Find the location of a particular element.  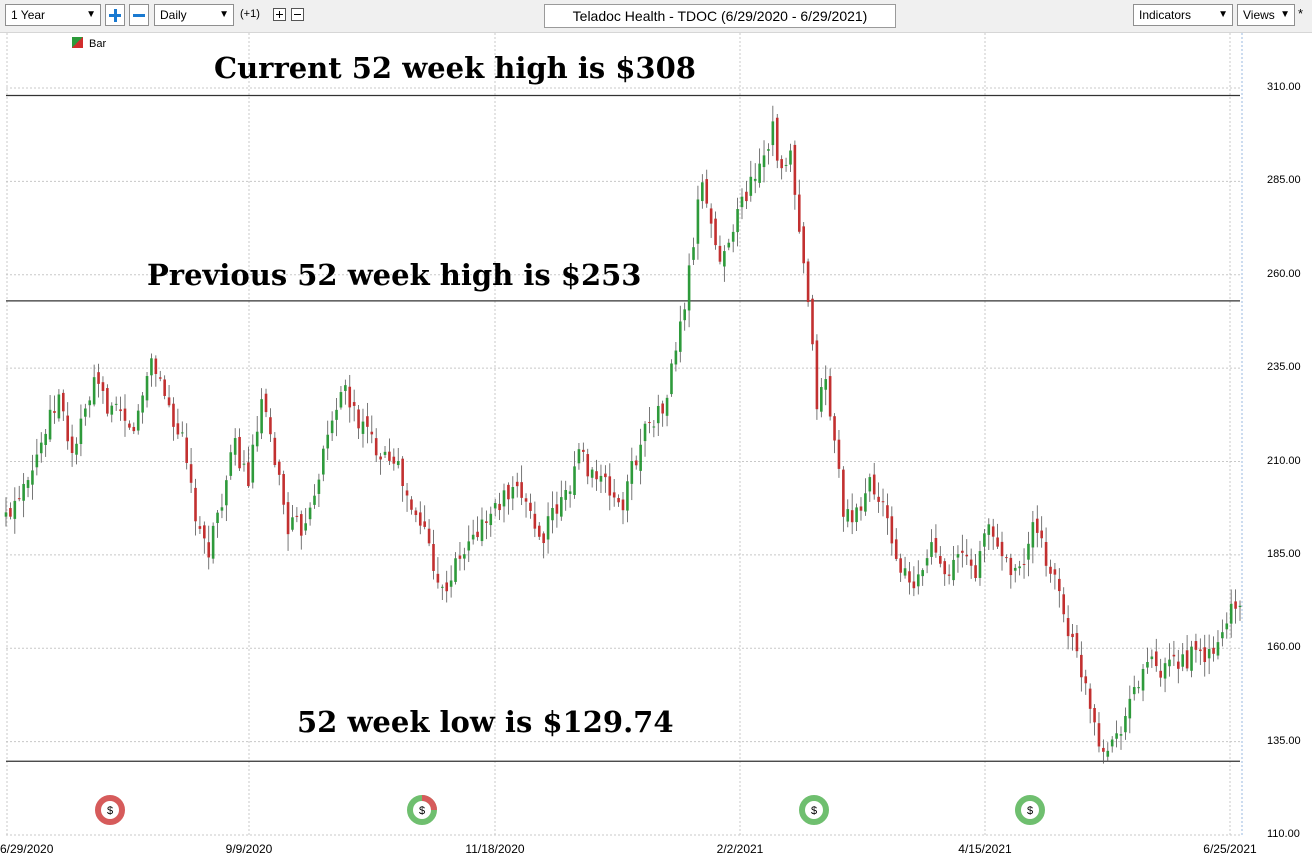

zoom-out-button is located at coordinates (139, 15).